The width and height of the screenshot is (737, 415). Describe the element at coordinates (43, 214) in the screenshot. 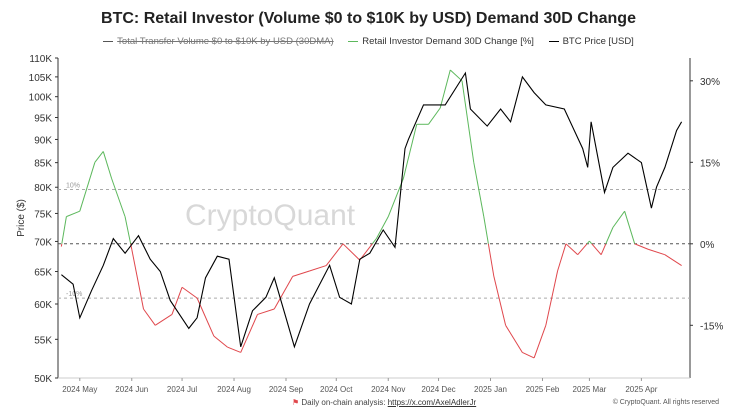

I see `y-left-tick-label: 75K` at that location.